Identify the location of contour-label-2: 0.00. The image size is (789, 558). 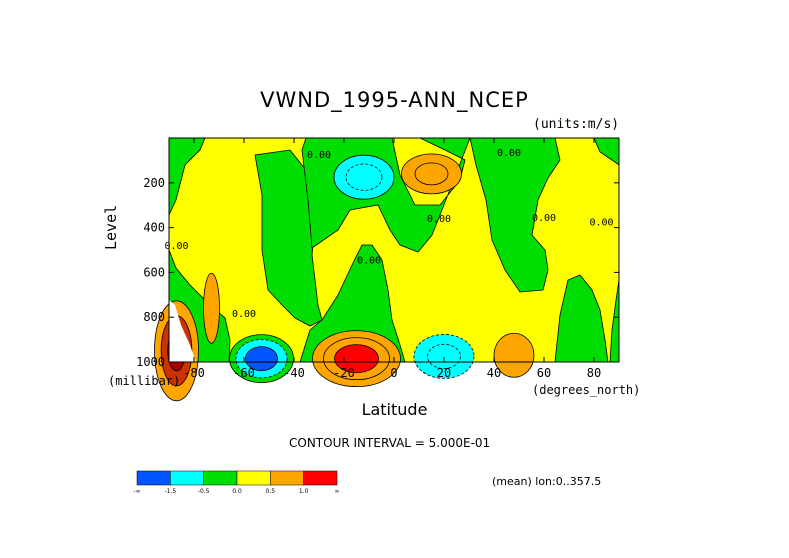
(509, 153).